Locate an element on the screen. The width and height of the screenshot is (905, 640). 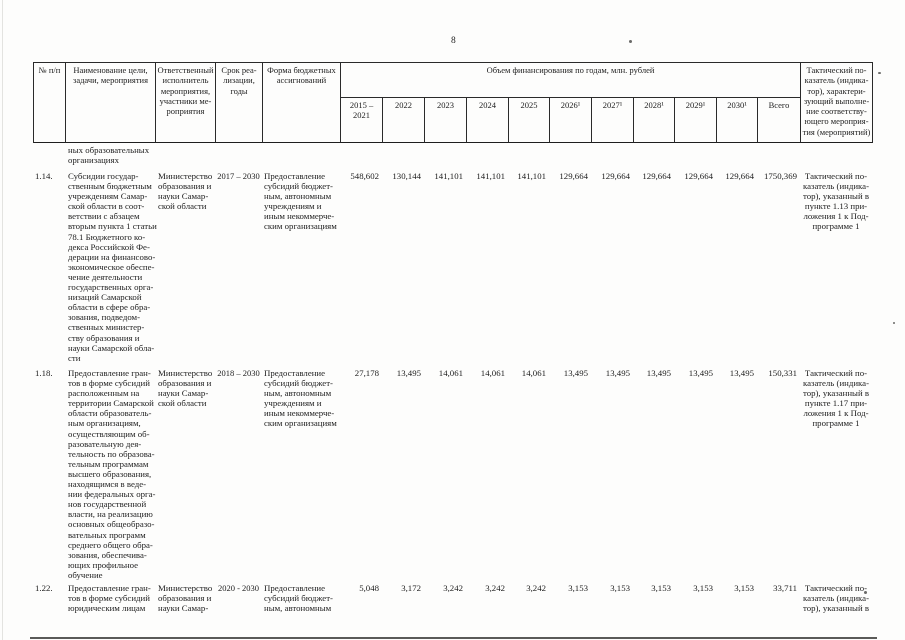
row-value-2028: 129,664 is located at coordinates (656, 176).